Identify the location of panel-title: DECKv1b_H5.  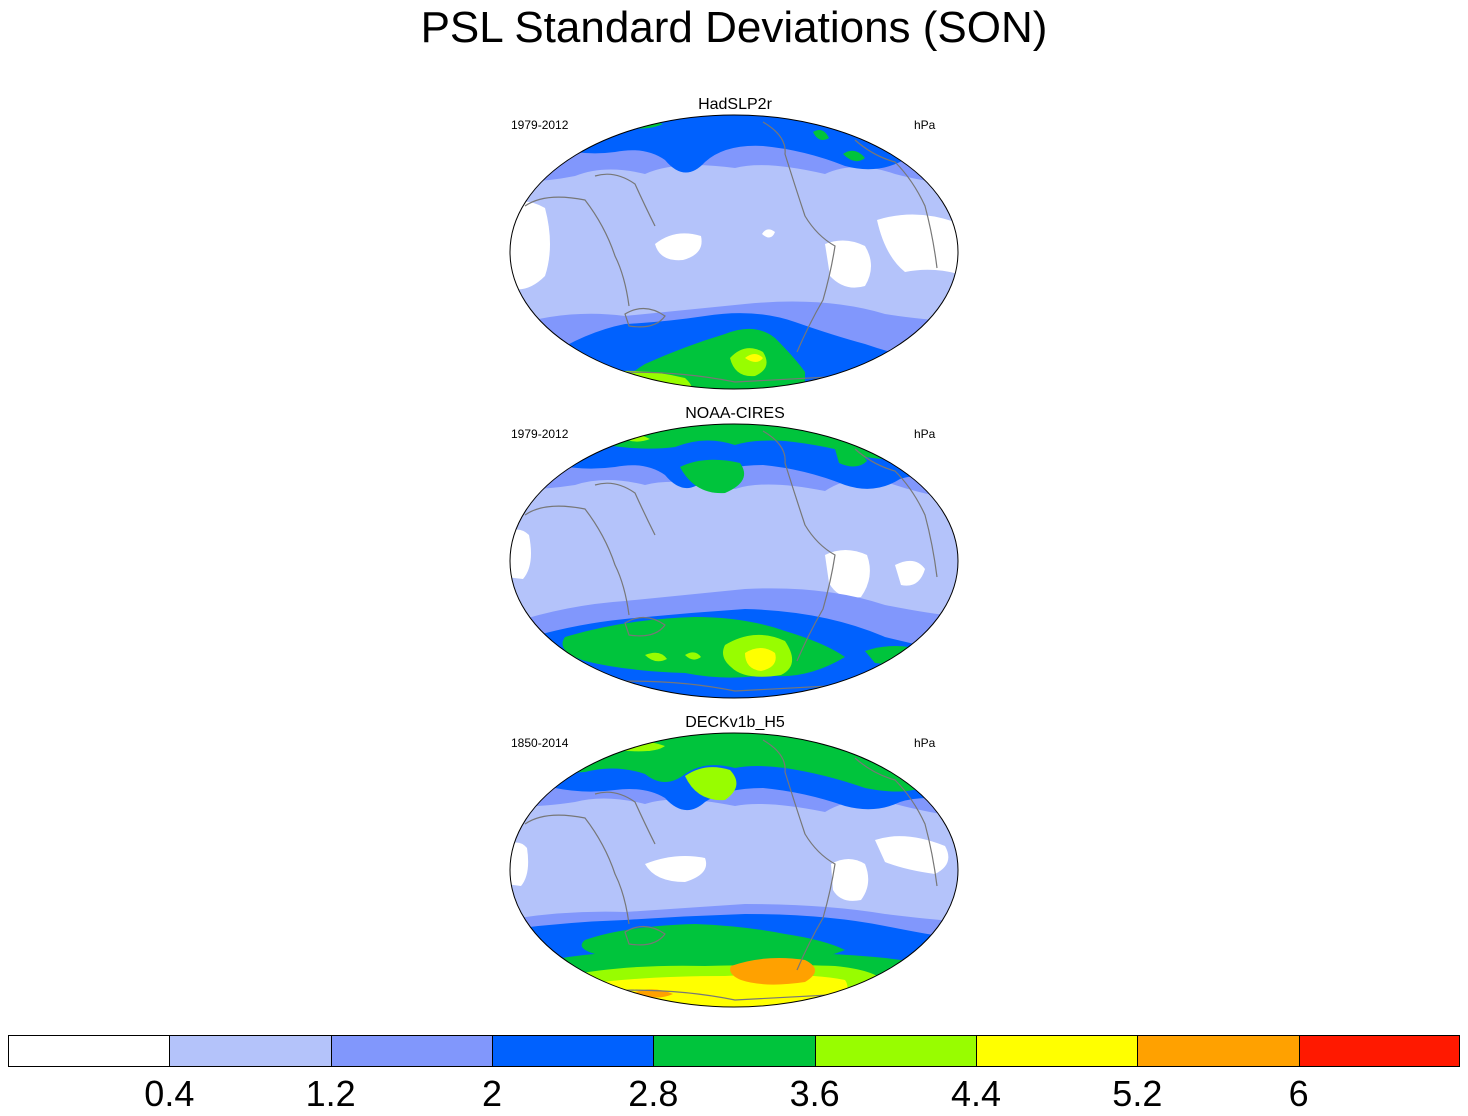
(735, 722).